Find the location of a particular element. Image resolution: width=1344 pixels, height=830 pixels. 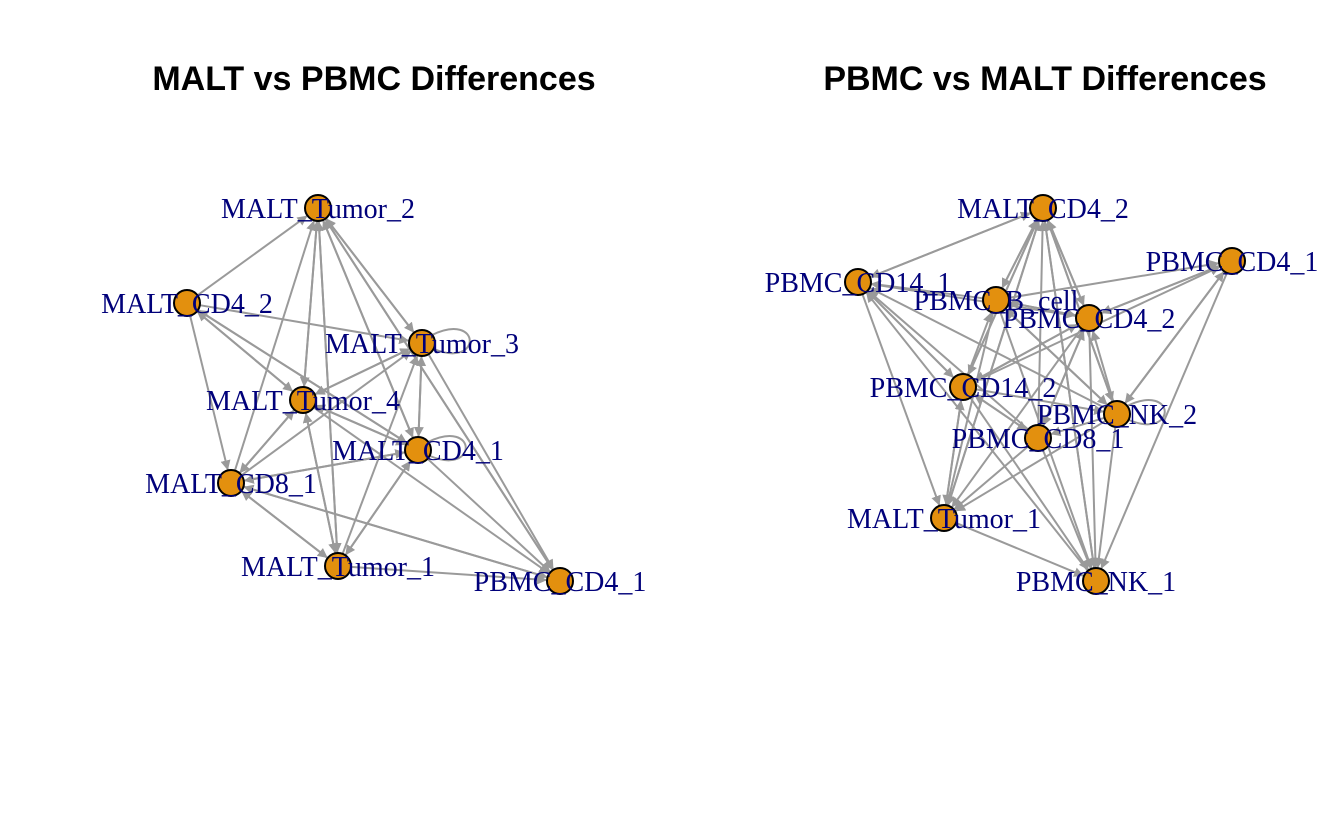

node-label-malt-tumor-4: MALT_Tumor_4 is located at coordinates (303, 401).